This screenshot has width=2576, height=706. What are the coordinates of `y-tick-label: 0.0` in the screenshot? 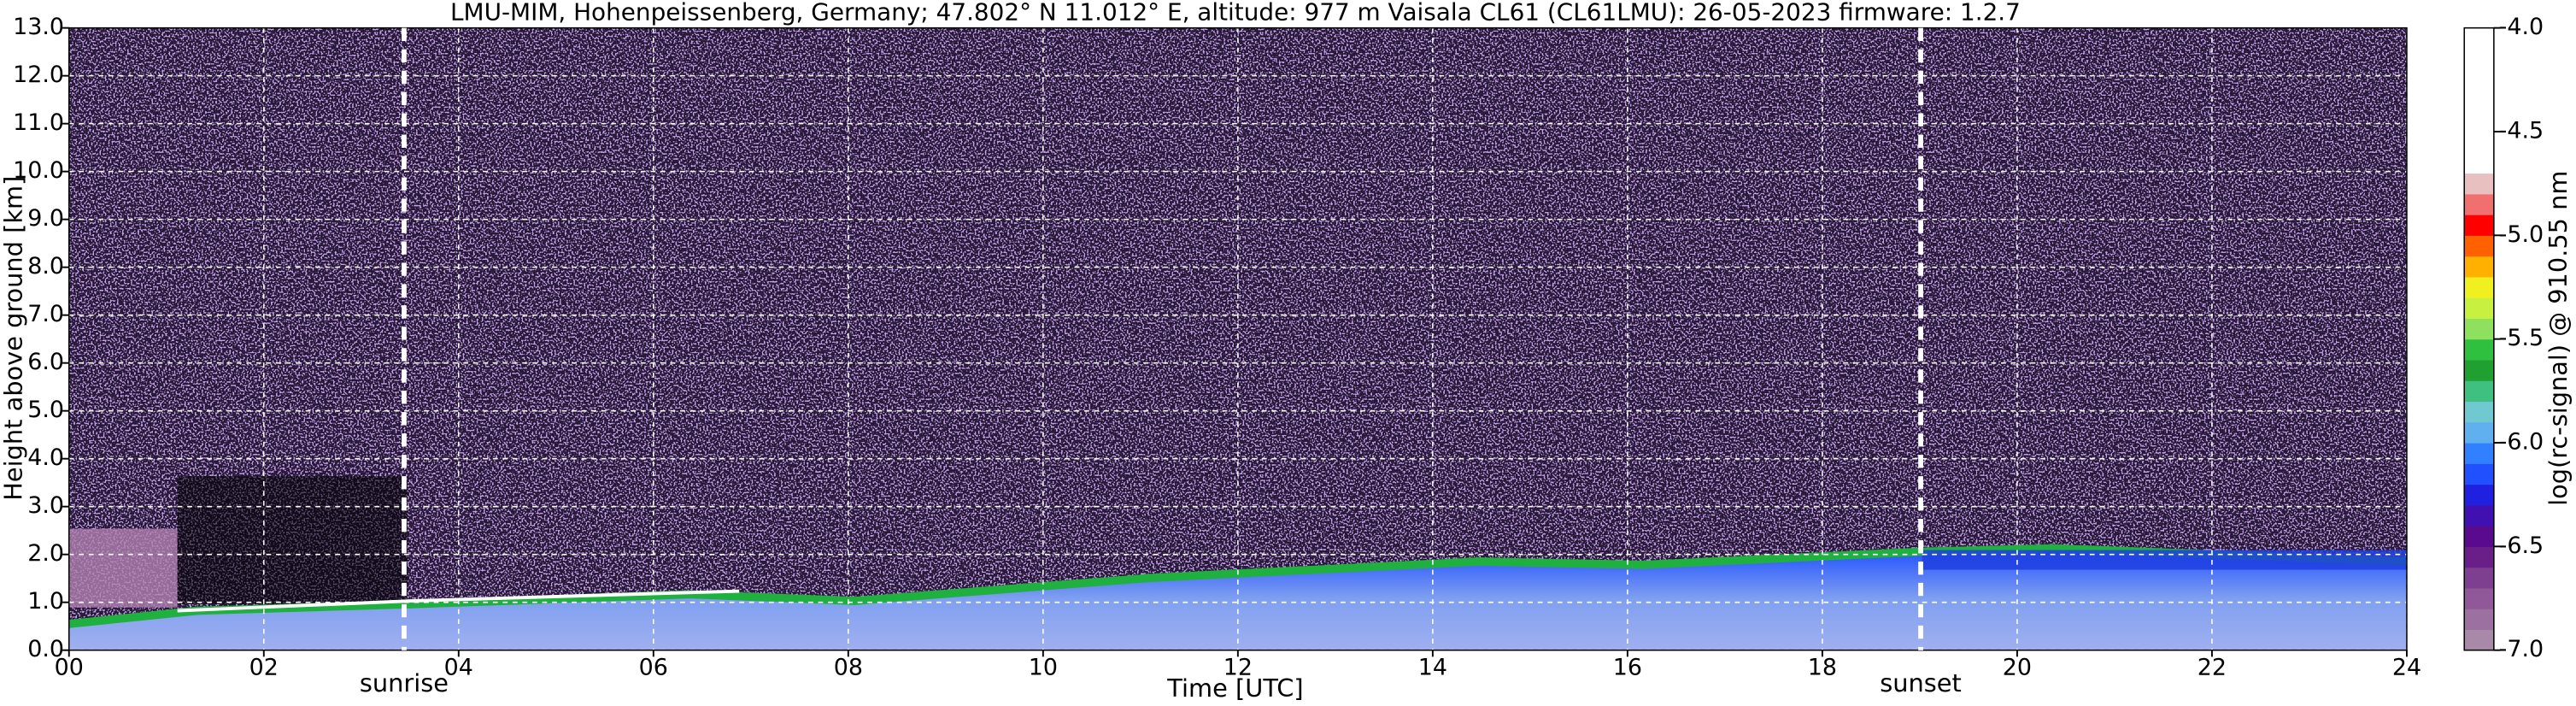 It's located at (45, 649).